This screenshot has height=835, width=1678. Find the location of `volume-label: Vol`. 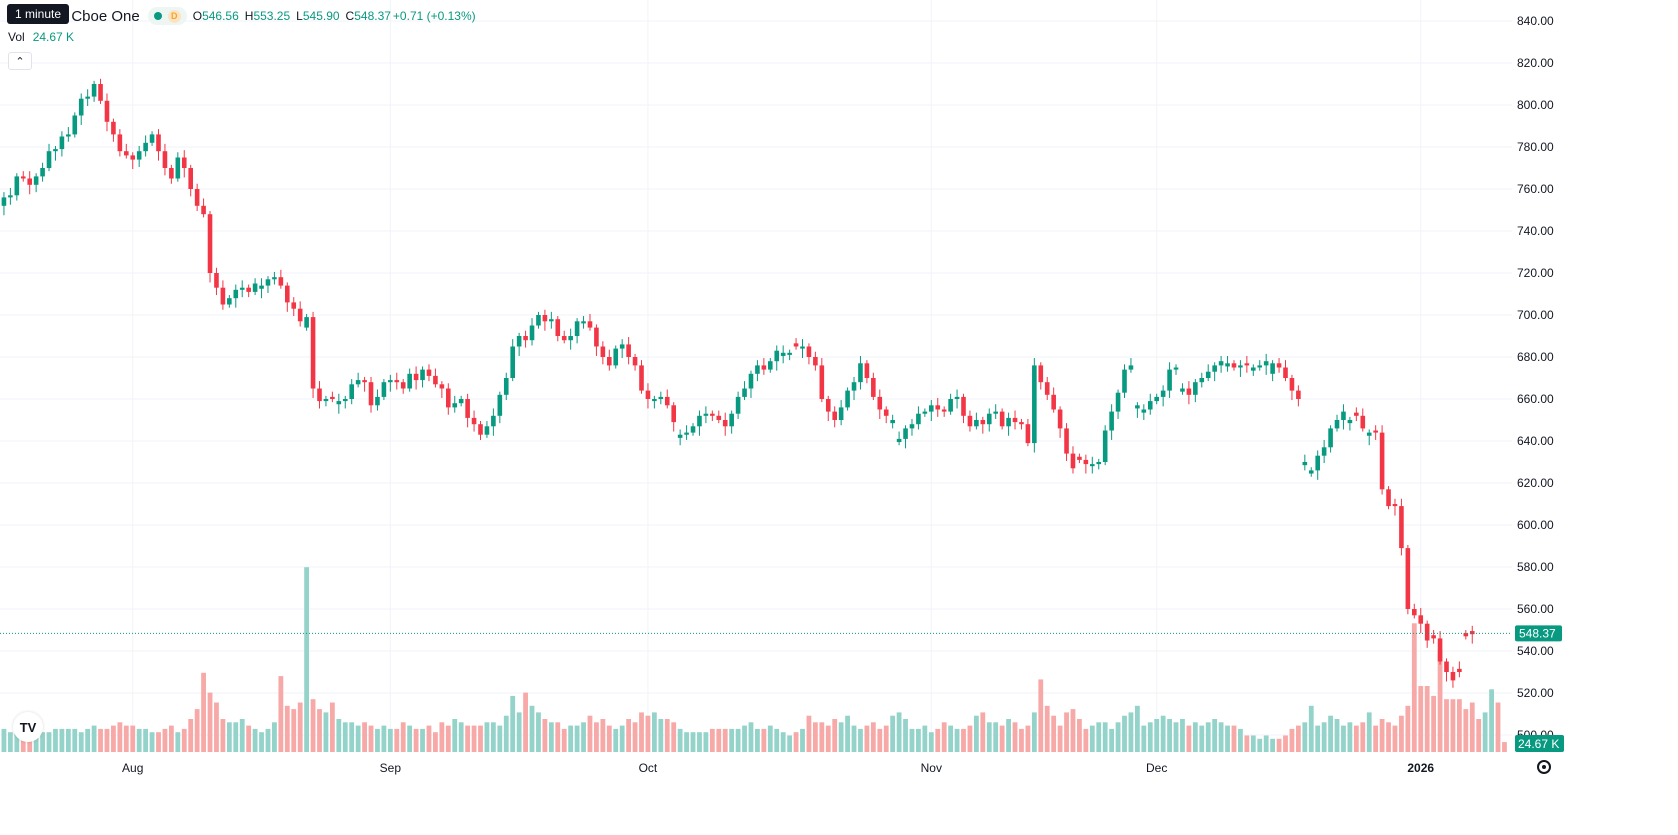

volume-label: Vol is located at coordinates (16, 37).